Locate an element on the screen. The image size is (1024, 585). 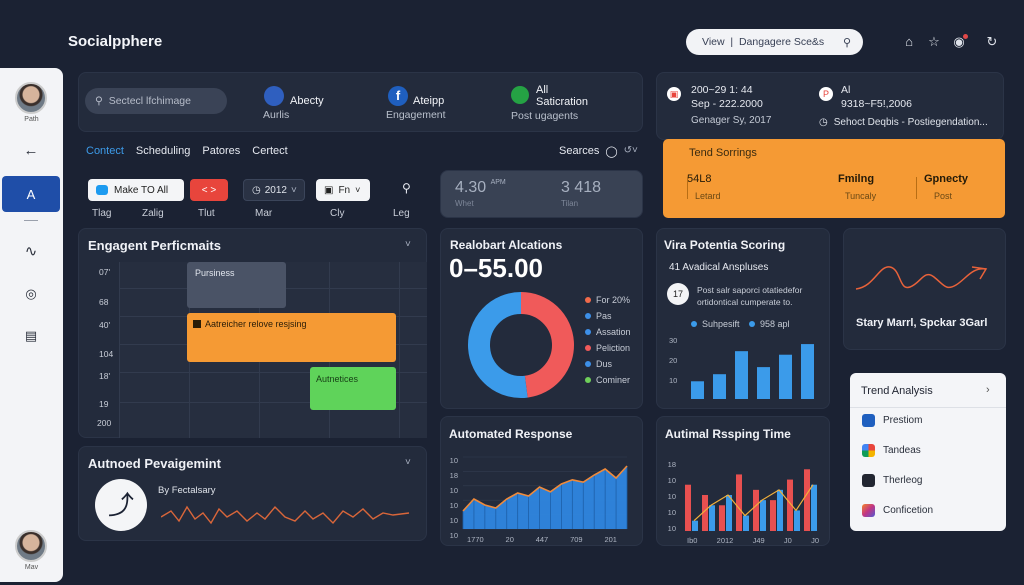
score-label: Tuncaly is located at coordinates (861, 196).